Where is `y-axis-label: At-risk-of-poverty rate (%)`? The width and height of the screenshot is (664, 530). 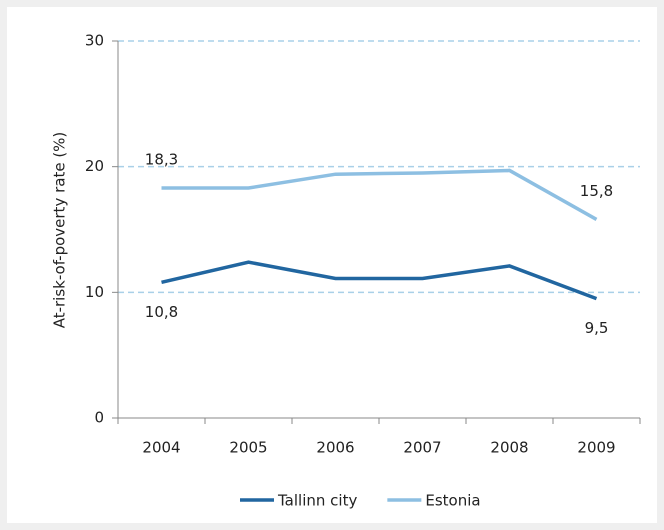 y-axis-label: At-risk-of-poverty rate (%) is located at coordinates (60, 230).